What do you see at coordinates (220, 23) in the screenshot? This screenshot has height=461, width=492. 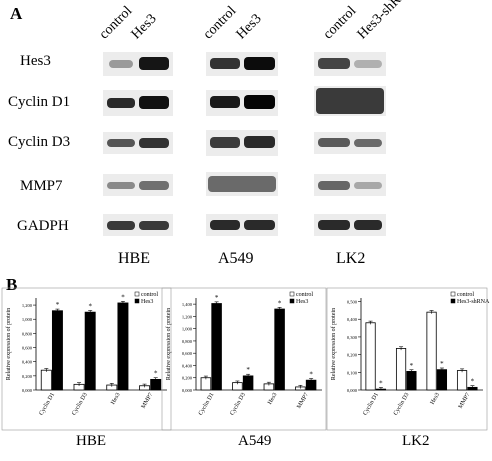 I see `col-header-a549-control: control` at bounding box center [220, 23].